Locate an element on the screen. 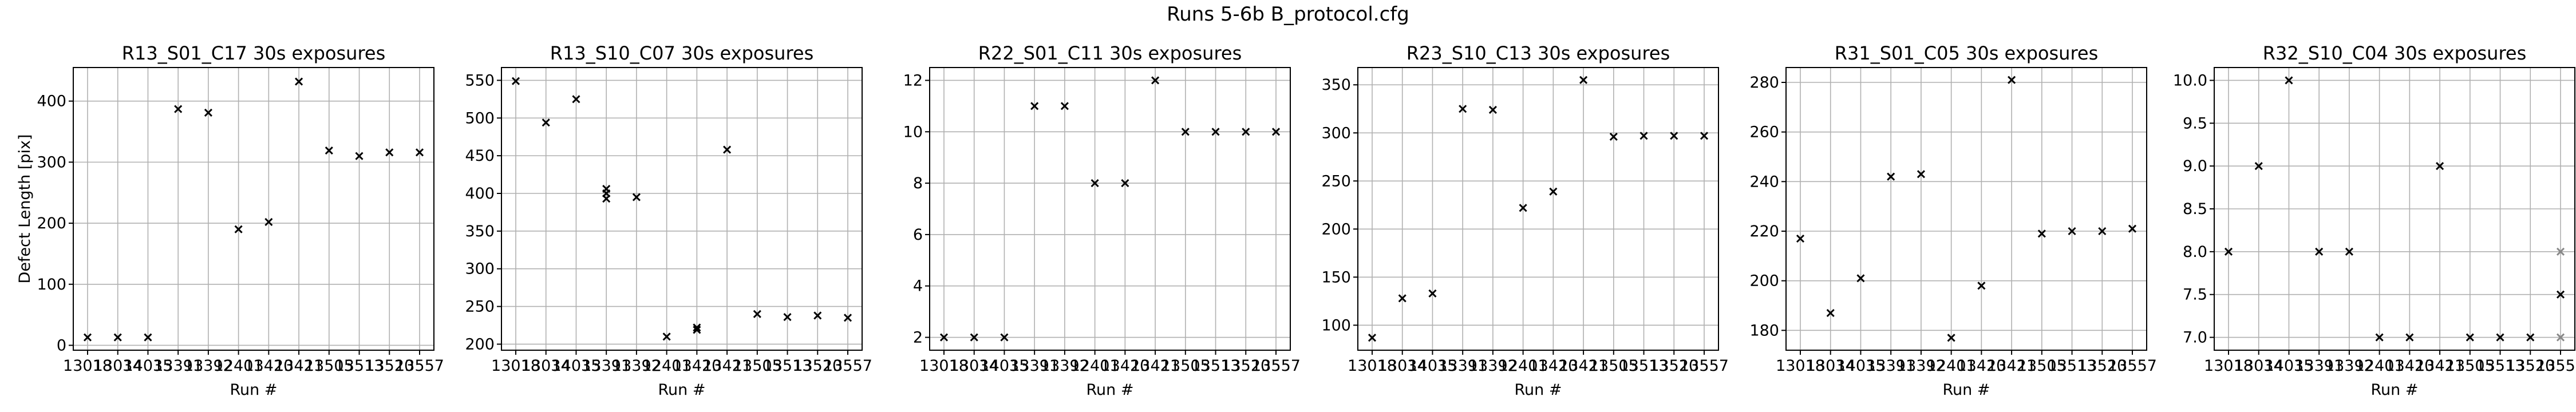 This screenshot has width=2576, height=412. x-tick-label: 13505 is located at coordinates (757, 366).